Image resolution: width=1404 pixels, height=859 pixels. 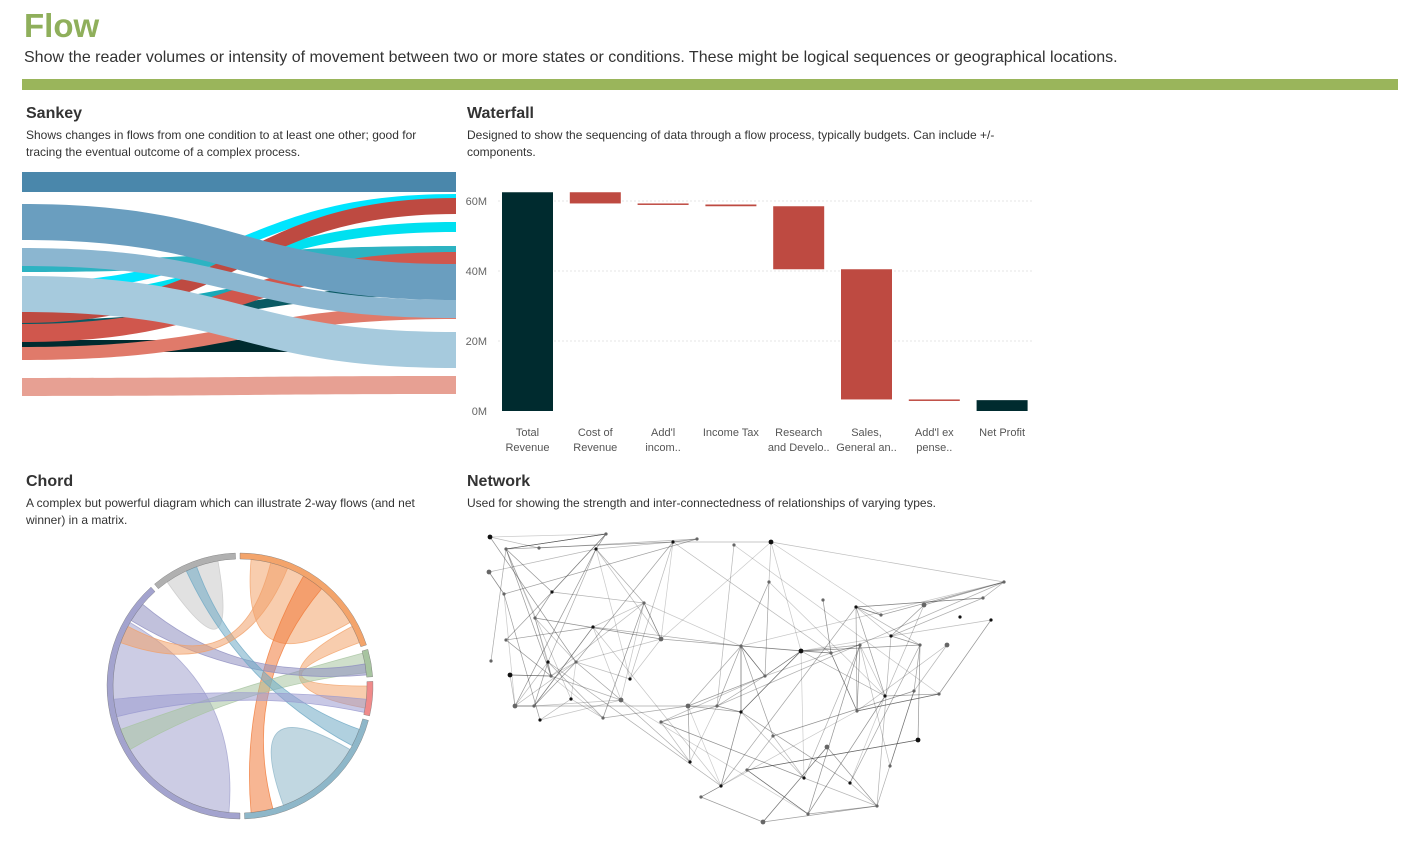 What do you see at coordinates (527, 448) in the screenshot?
I see `waterfall-category-label: Revenue` at bounding box center [527, 448].